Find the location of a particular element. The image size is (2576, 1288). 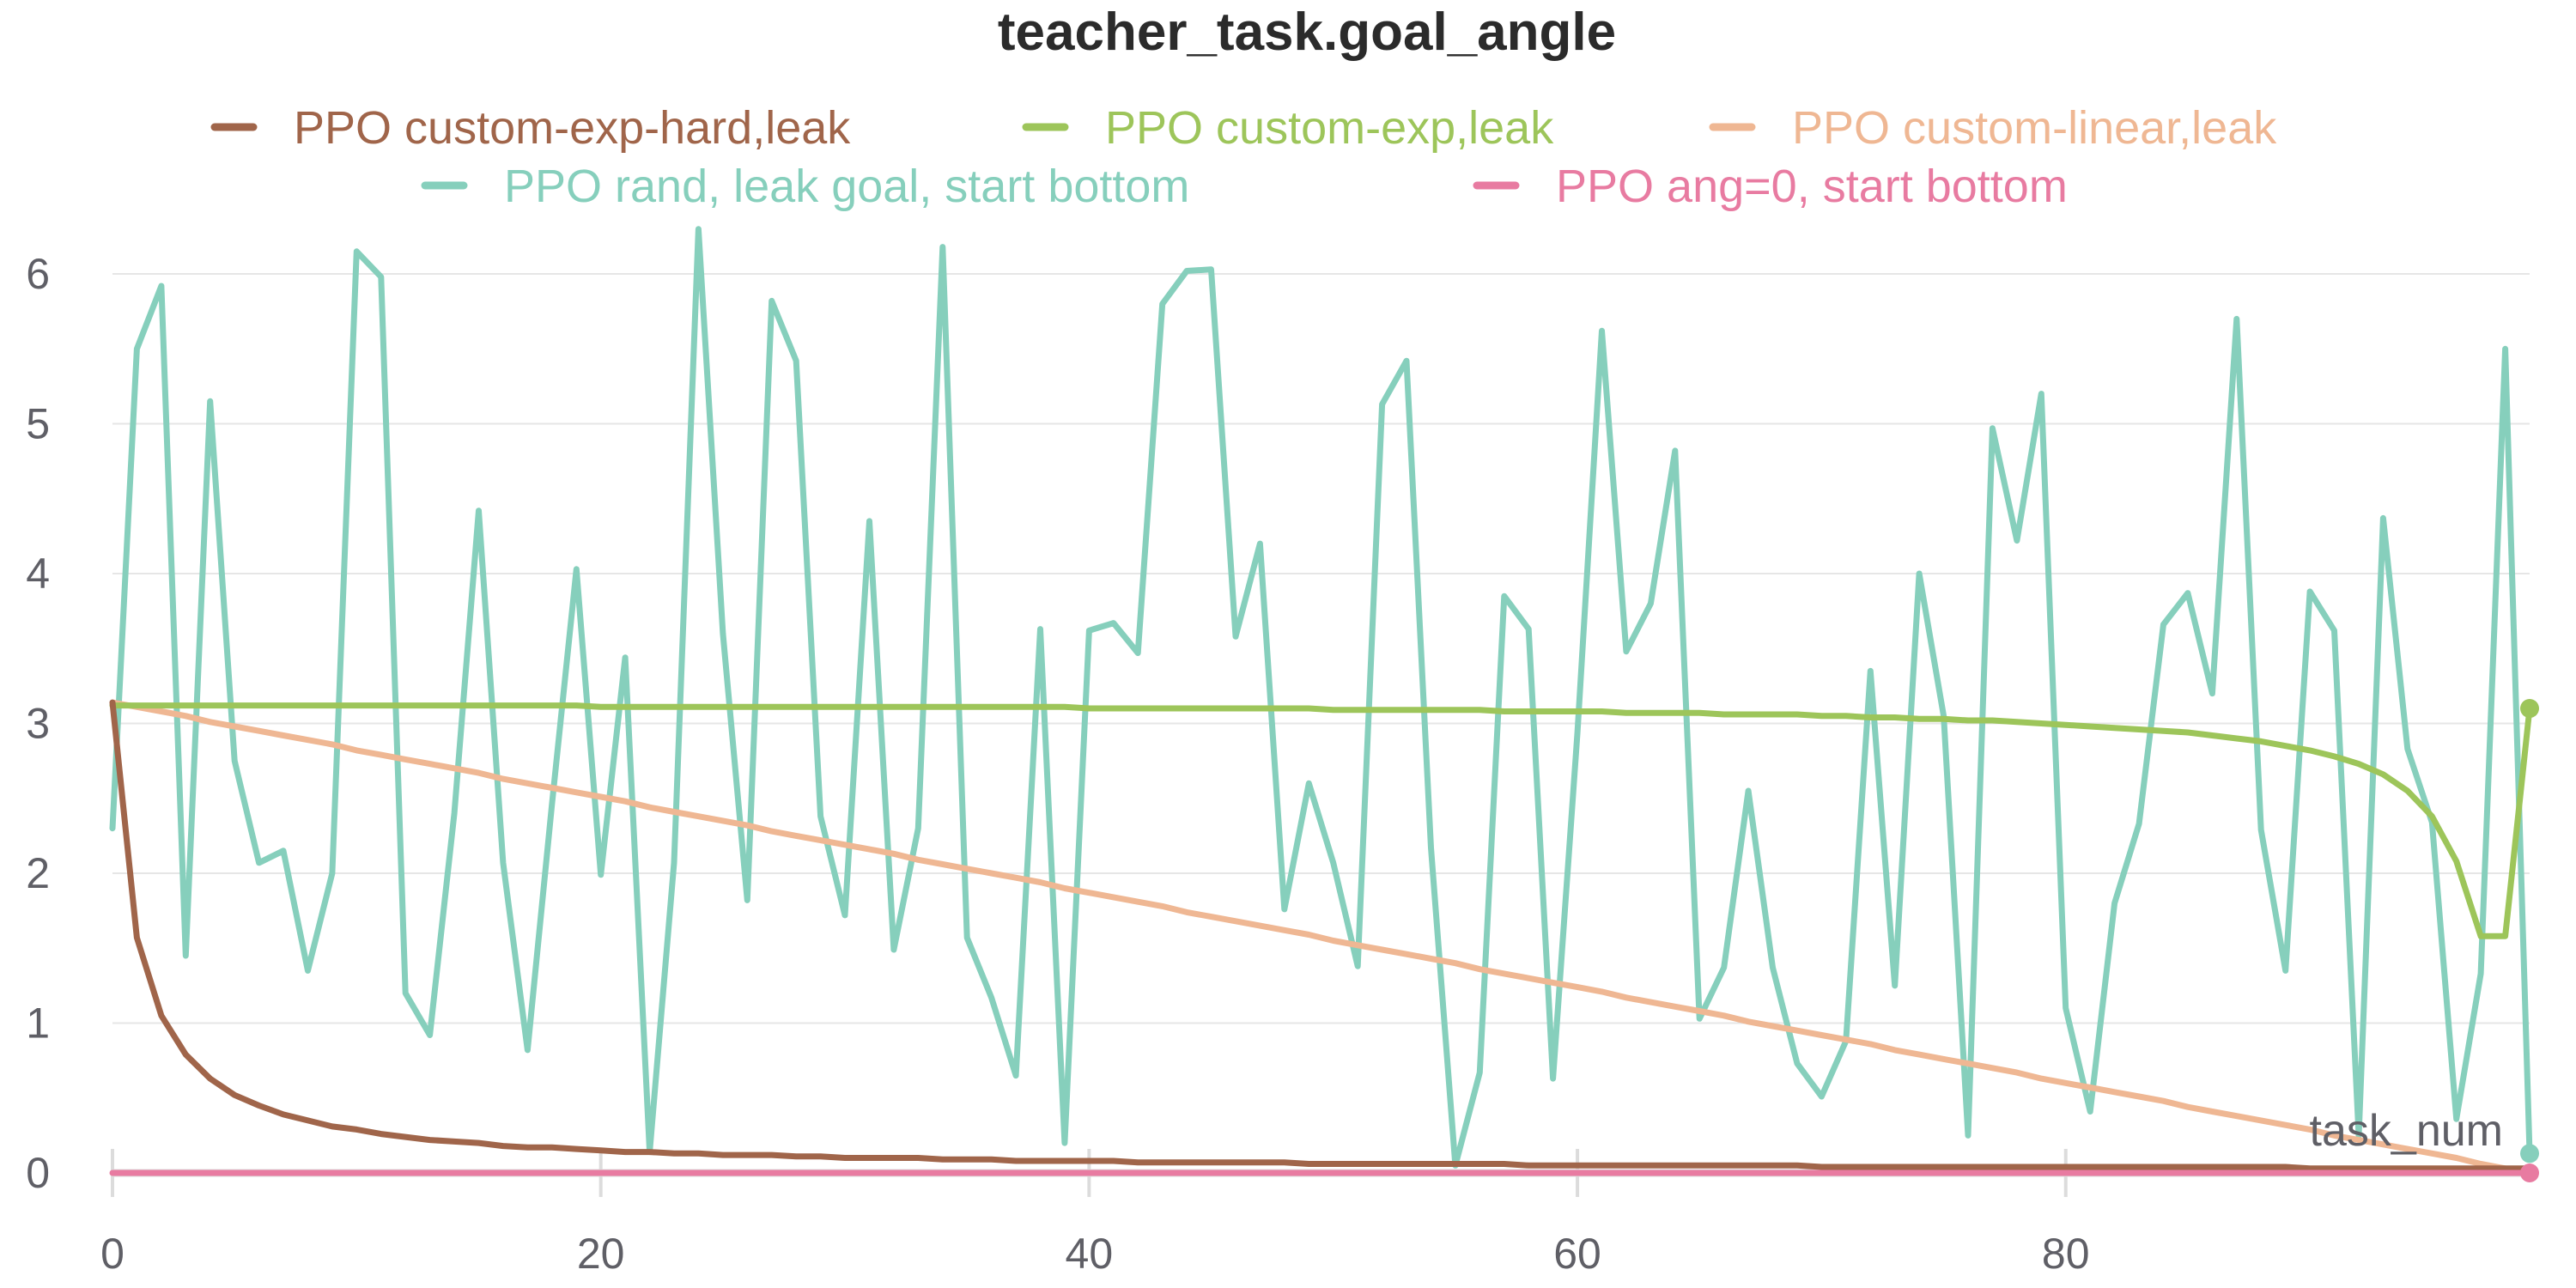

y-tick-label: 1 is located at coordinates (38, 1024).